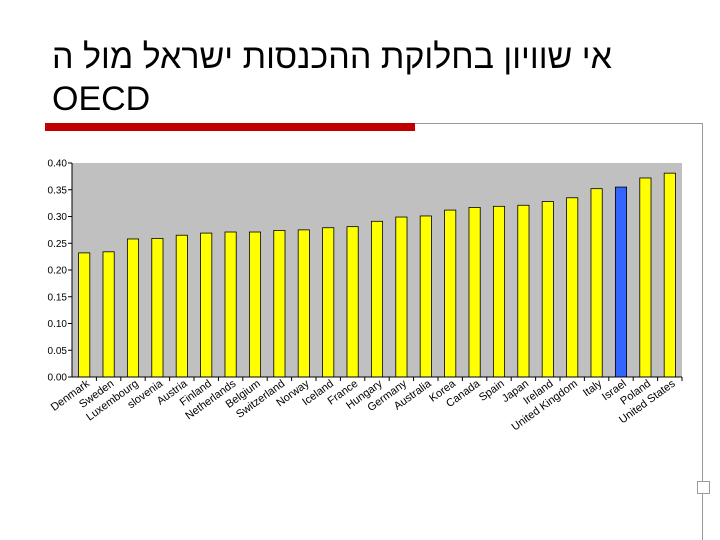  Describe the element at coordinates (84, 315) in the screenshot. I see `bar-denmark` at that location.